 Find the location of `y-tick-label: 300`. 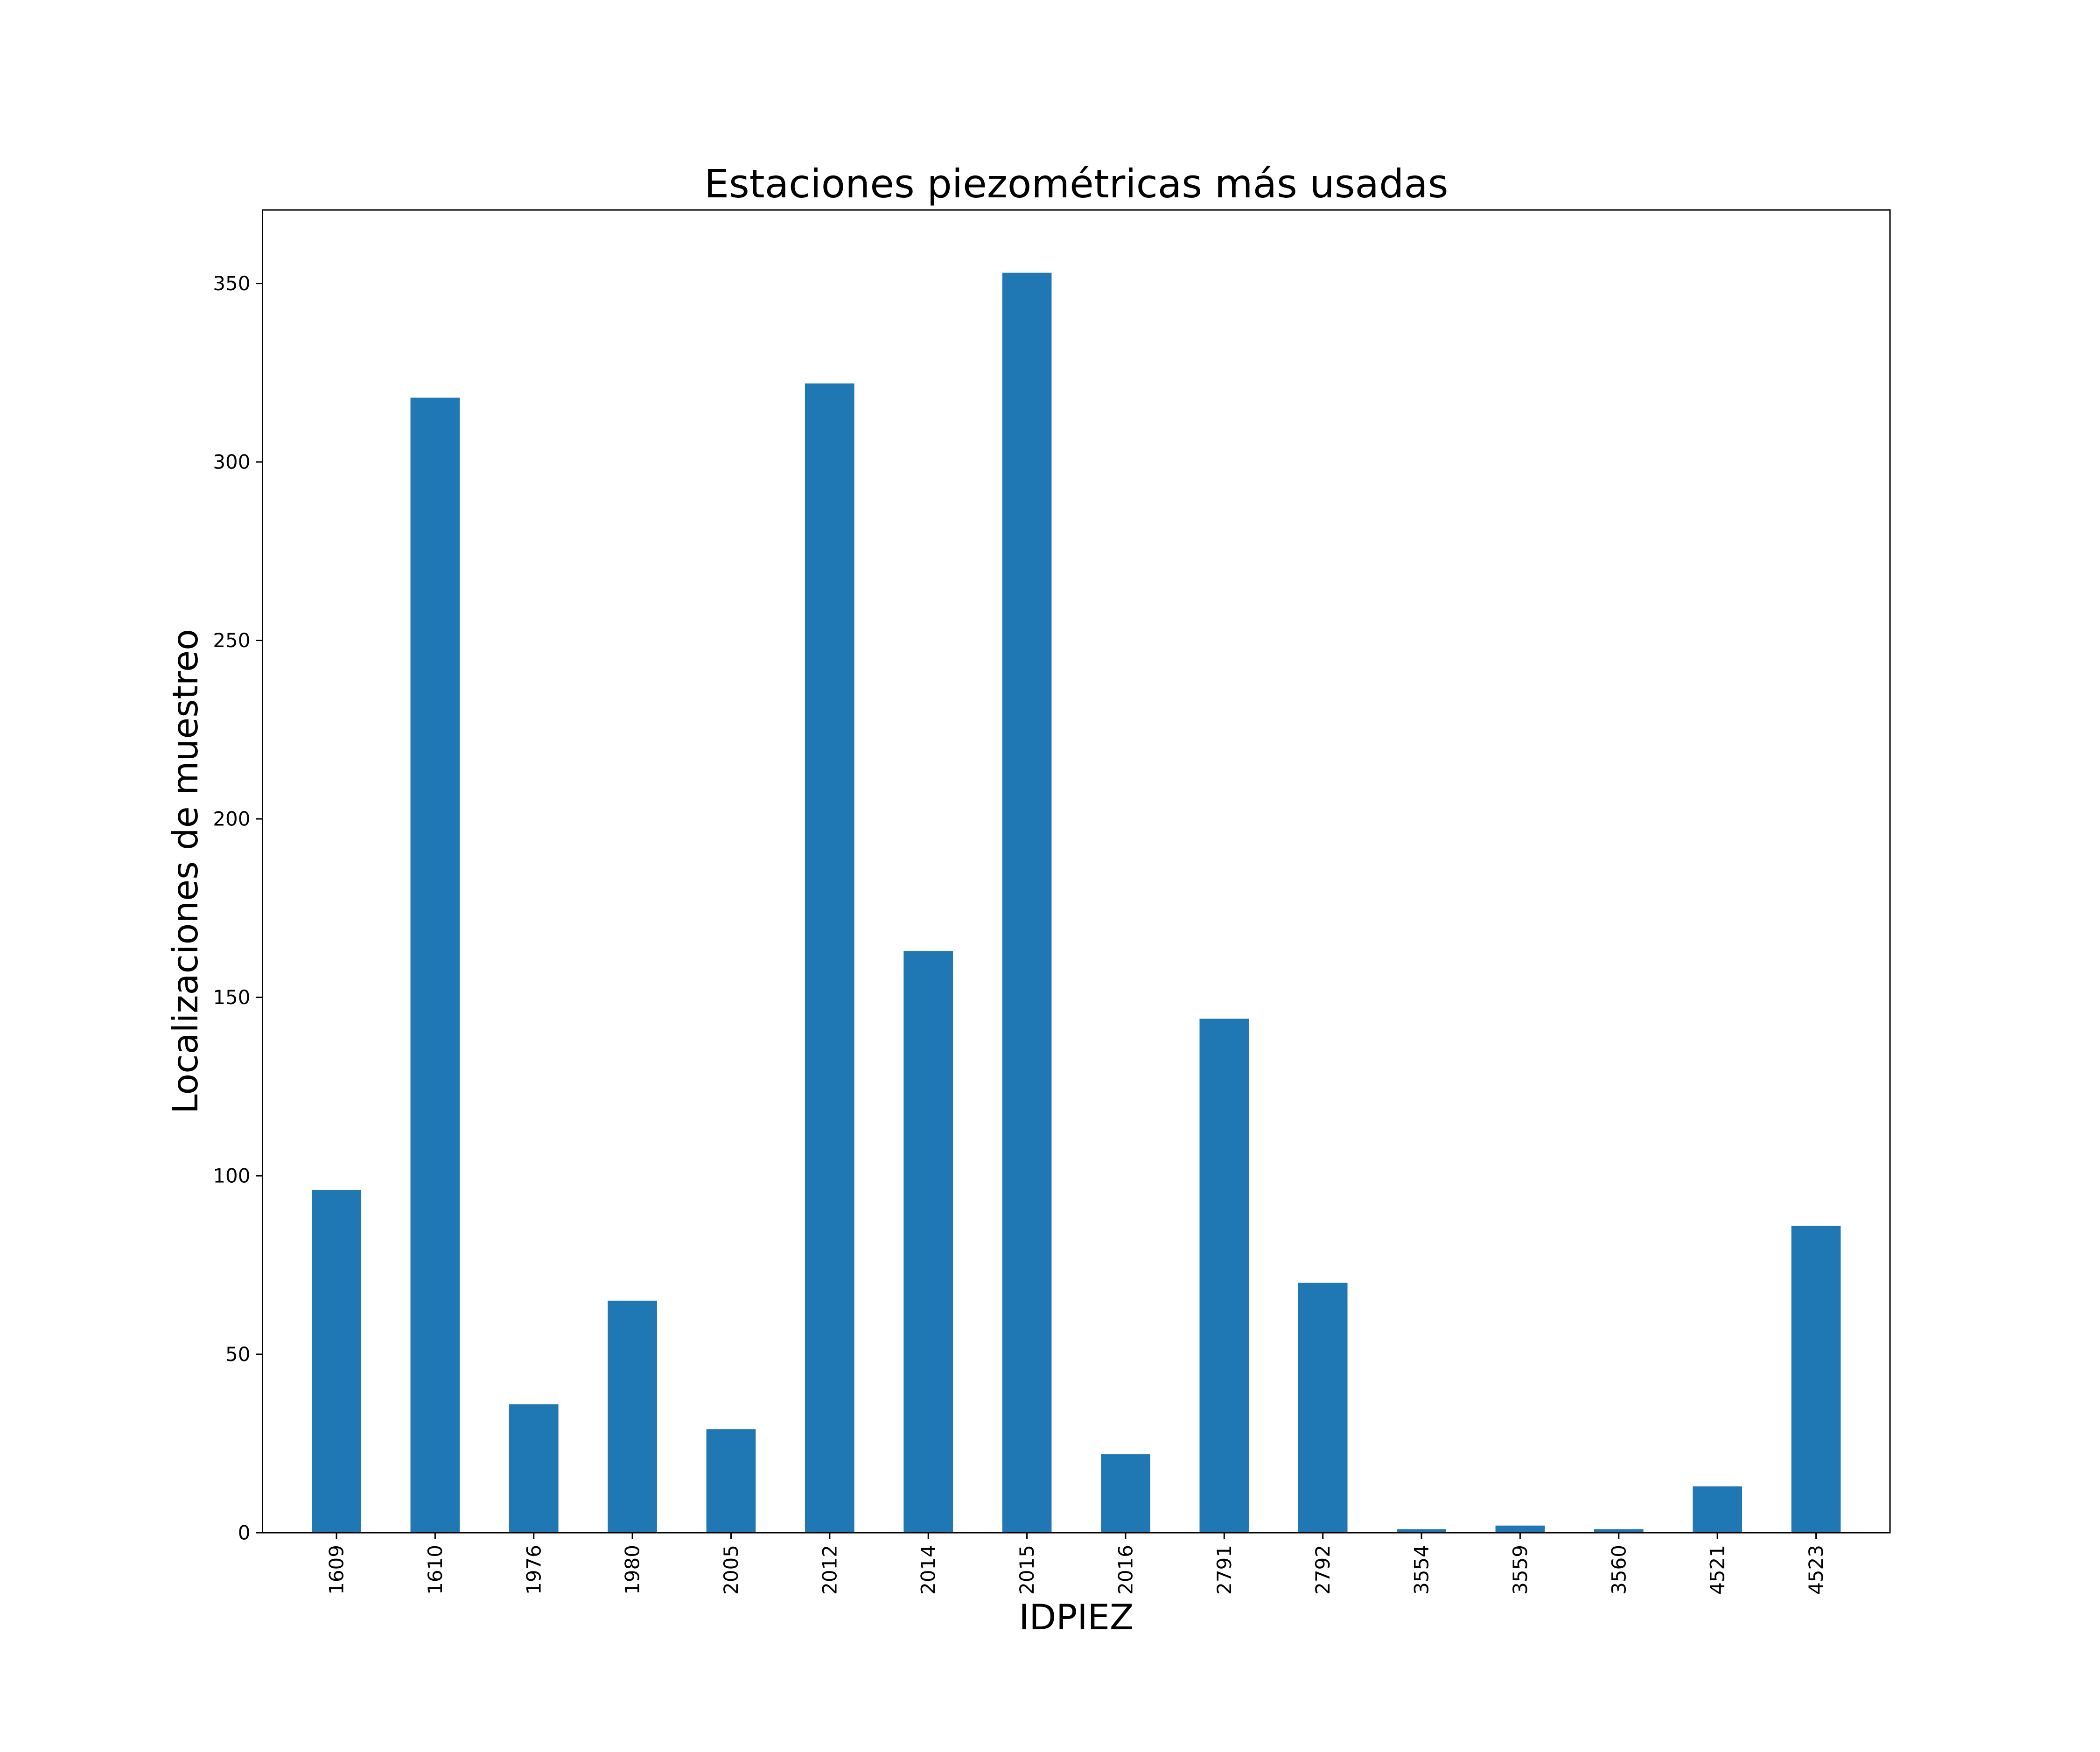

y-tick-label: 300 is located at coordinates (231, 463).